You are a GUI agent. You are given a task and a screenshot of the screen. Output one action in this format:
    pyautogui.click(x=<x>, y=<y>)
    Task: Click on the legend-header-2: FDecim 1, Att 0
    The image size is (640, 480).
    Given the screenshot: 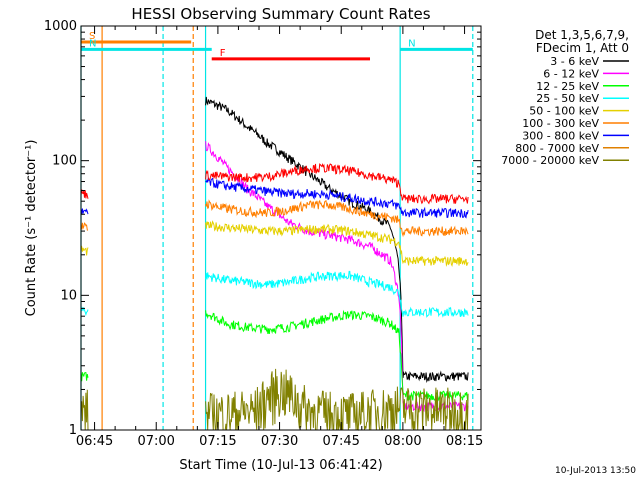 What is the action you would take?
    pyautogui.click(x=582, y=48)
    